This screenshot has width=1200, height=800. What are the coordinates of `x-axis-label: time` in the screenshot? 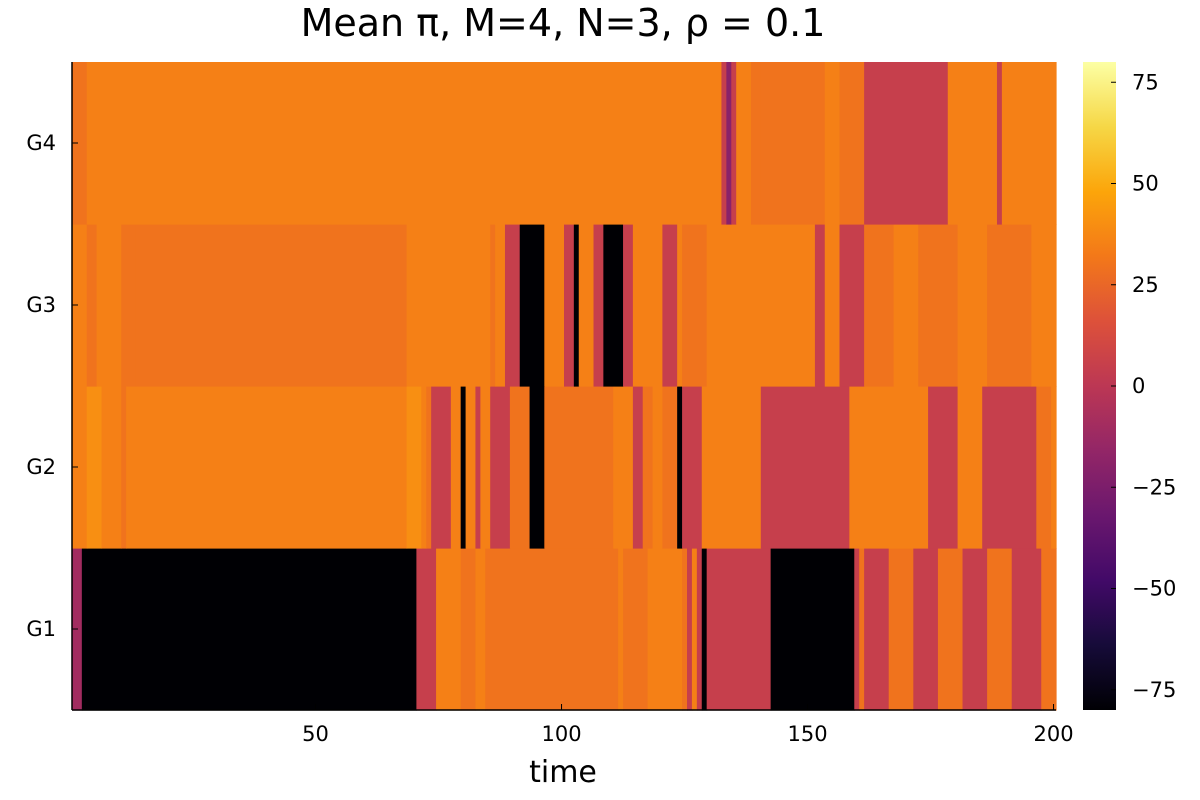 It's located at (563, 772).